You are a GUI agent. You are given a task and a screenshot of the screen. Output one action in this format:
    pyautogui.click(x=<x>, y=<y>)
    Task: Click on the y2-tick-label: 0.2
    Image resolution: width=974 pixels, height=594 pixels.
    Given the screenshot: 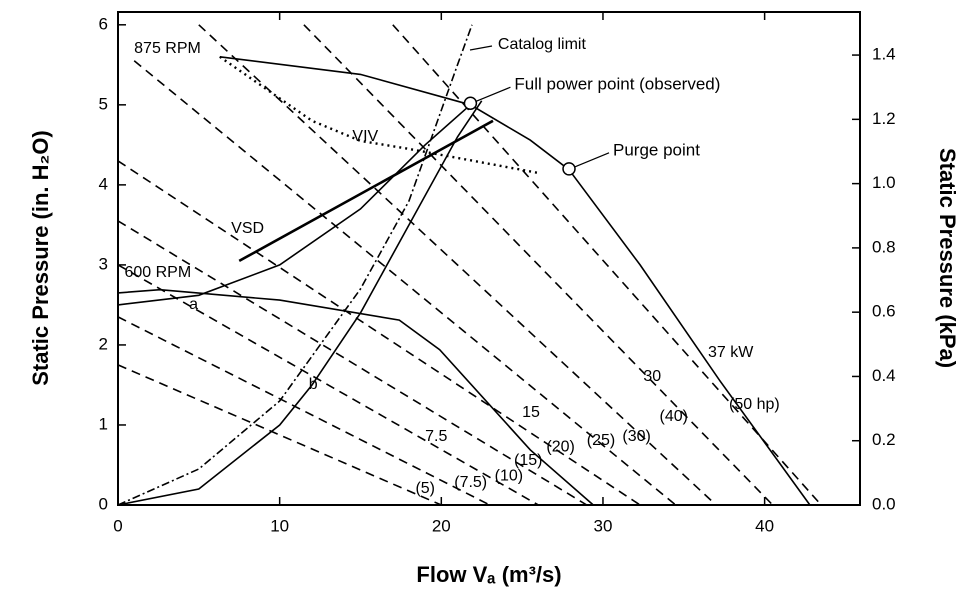 What is the action you would take?
    pyautogui.click(x=884, y=439)
    